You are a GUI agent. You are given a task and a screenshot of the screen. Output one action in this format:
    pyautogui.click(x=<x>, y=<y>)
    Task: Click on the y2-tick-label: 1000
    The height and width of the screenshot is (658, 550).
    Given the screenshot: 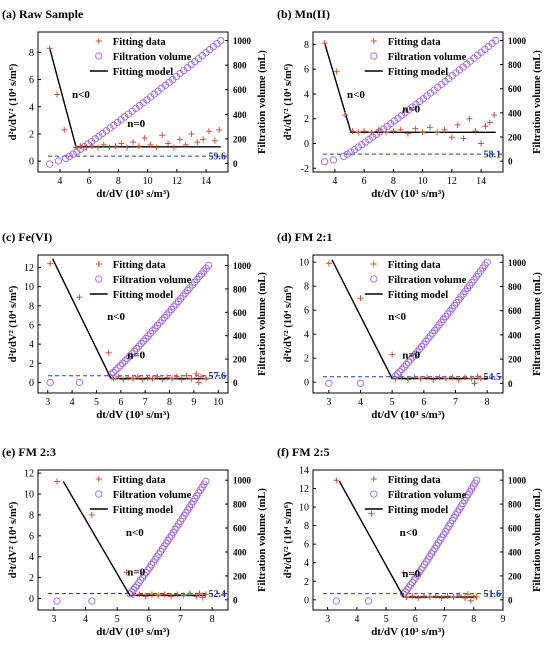 What is the action you would take?
    pyautogui.click(x=242, y=41)
    